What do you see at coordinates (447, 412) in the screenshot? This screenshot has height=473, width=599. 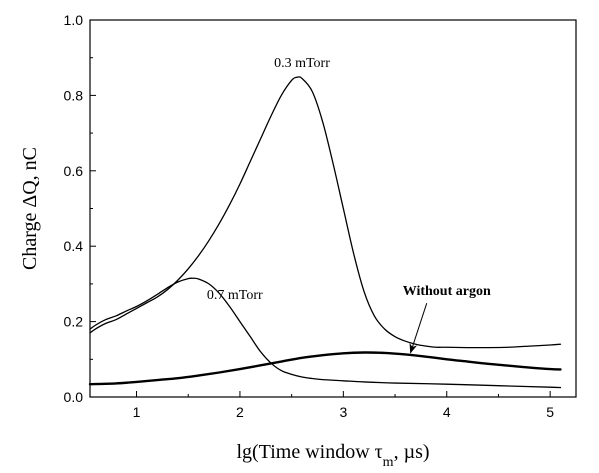 I see `x-tick-label: 4` at bounding box center [447, 412].